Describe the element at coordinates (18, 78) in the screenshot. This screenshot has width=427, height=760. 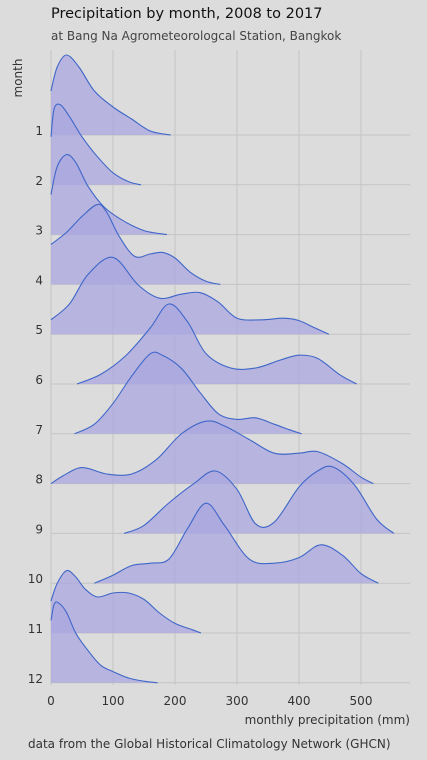
I see `y-axis-title: month` at that location.